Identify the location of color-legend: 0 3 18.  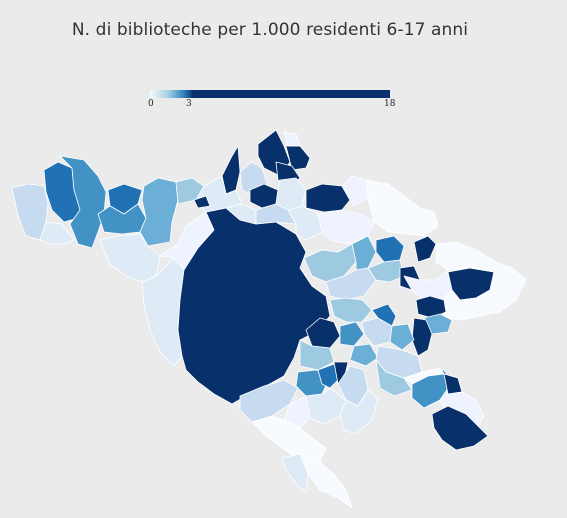
(273, 101).